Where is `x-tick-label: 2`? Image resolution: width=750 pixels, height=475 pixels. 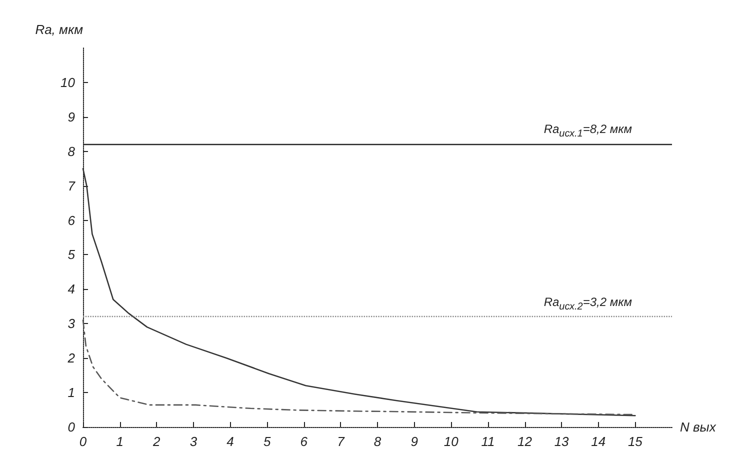
x-tick-label: 2 is located at coordinates (157, 441).